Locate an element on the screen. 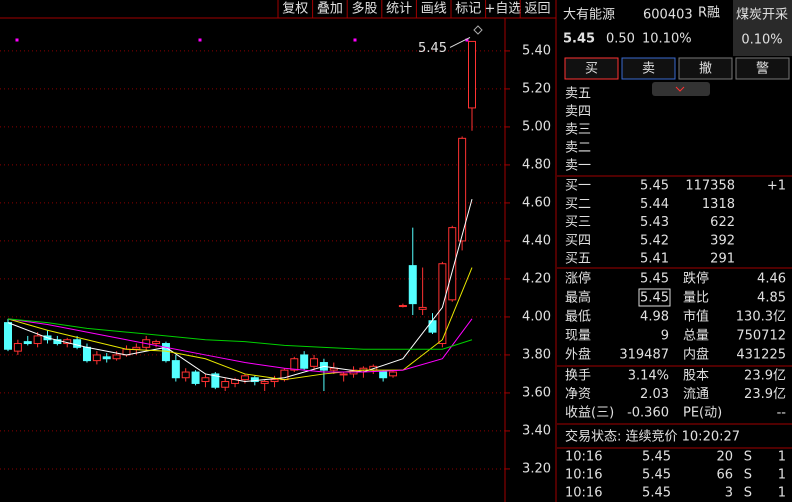  toolbar-button: 标记 is located at coordinates (468, 9).